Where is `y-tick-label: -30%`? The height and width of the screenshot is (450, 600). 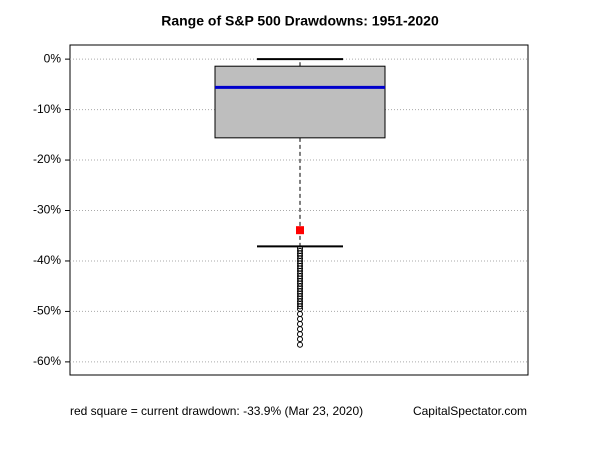
y-tick-label: -30% is located at coordinates (47, 210).